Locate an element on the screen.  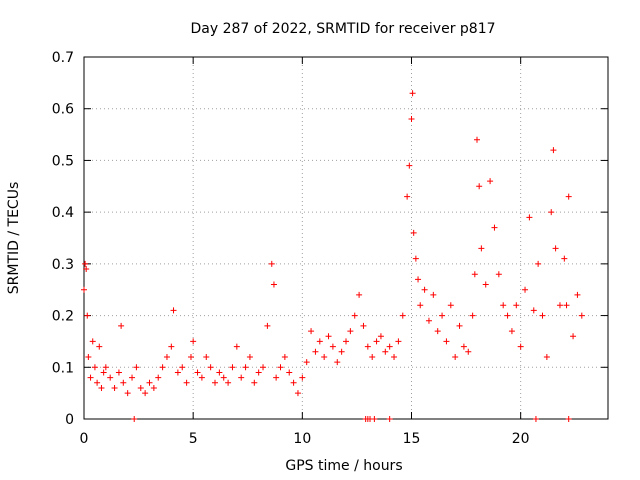
y-tick-label: 0.2 is located at coordinates (63, 317).